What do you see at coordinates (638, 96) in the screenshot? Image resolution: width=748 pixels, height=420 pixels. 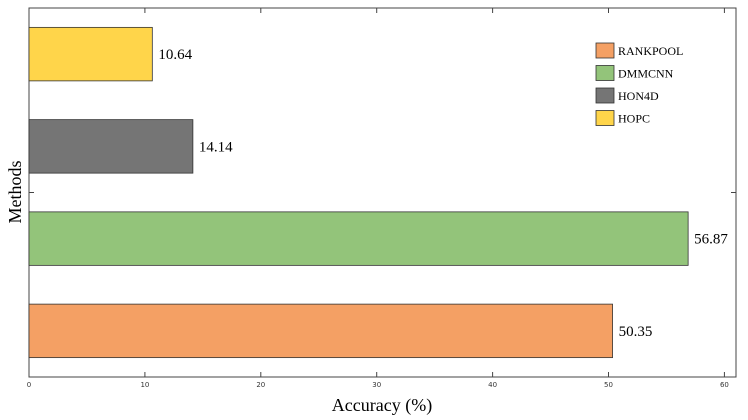 I see `legend-label-hon4d: HON4D` at bounding box center [638, 96].